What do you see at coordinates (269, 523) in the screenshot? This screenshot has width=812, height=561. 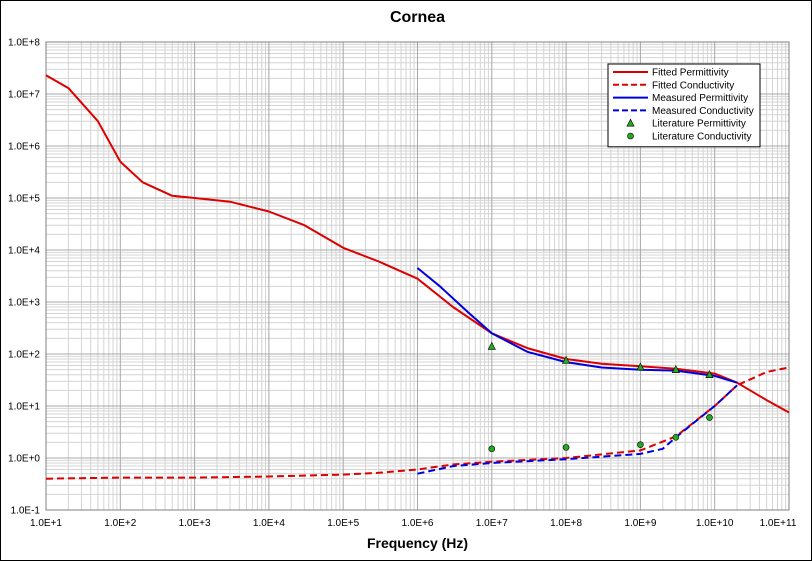 I see `x-tick-label: 1.0E+4` at bounding box center [269, 523].